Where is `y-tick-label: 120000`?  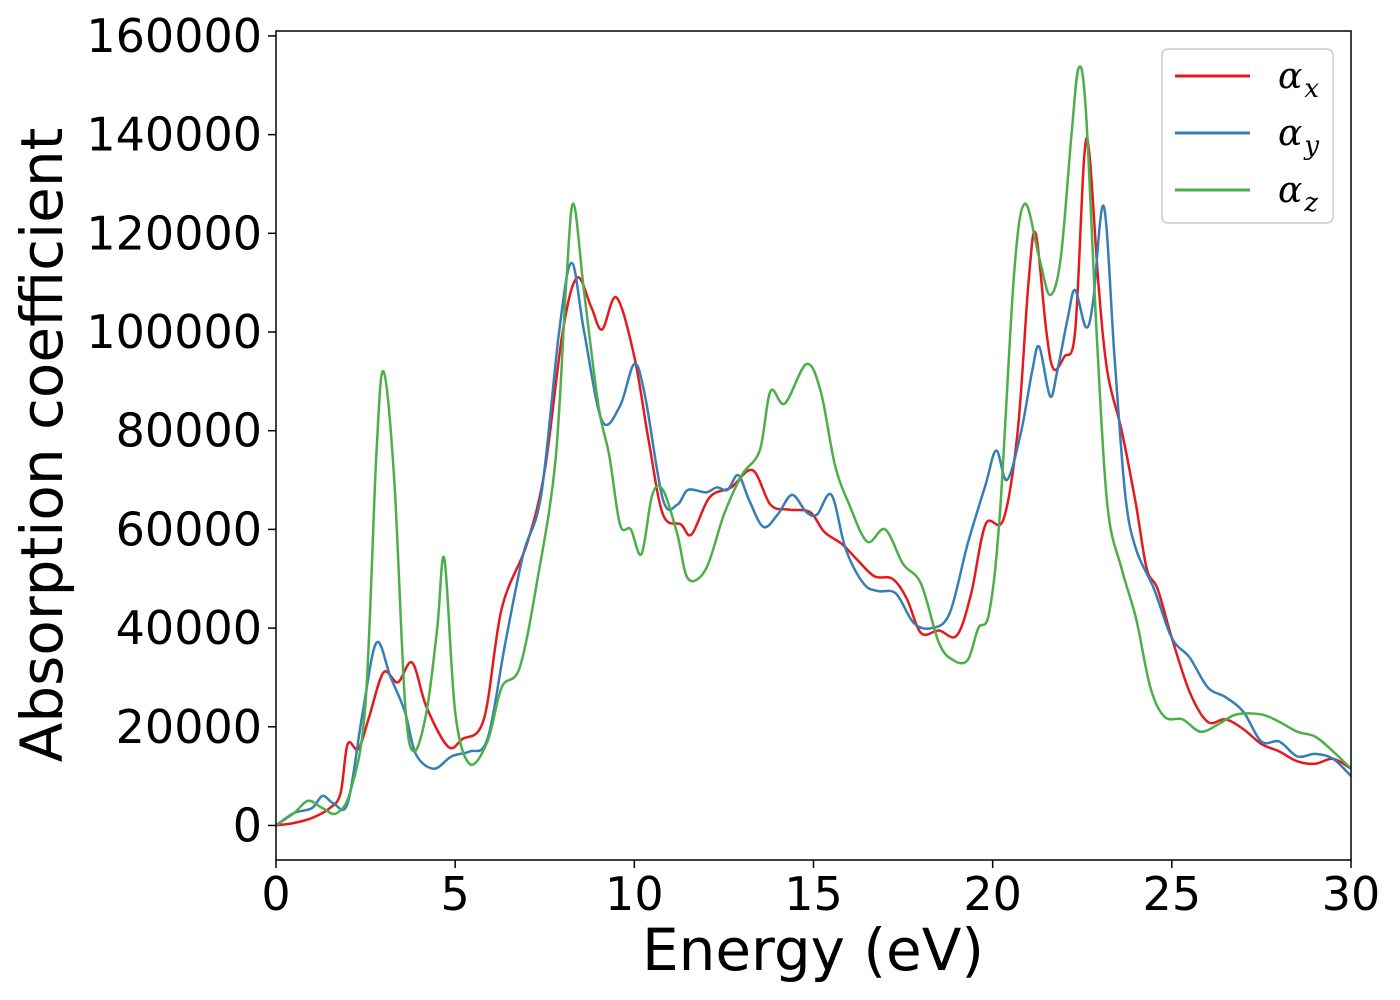
y-tick-label: 120000 is located at coordinates (174, 233).